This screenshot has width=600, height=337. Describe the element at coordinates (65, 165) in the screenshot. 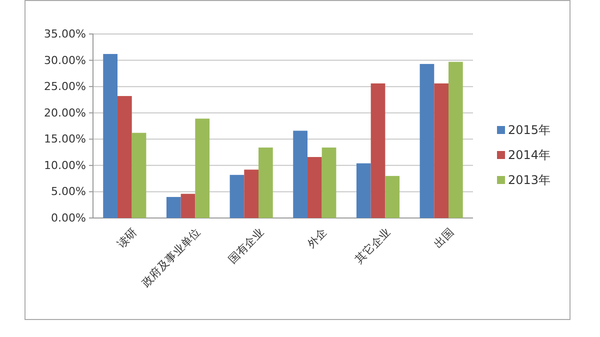

I see `y-tick-label: 10.00%` at that location.